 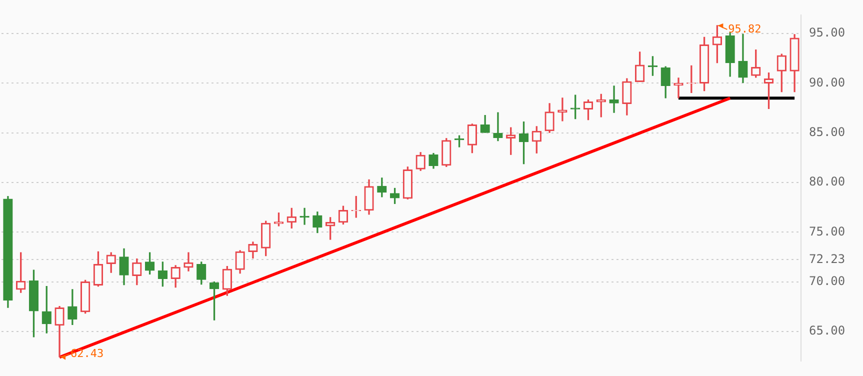 What do you see at coordinates (827, 281) in the screenshot?
I see `y-tick-label: 70.00` at bounding box center [827, 281].